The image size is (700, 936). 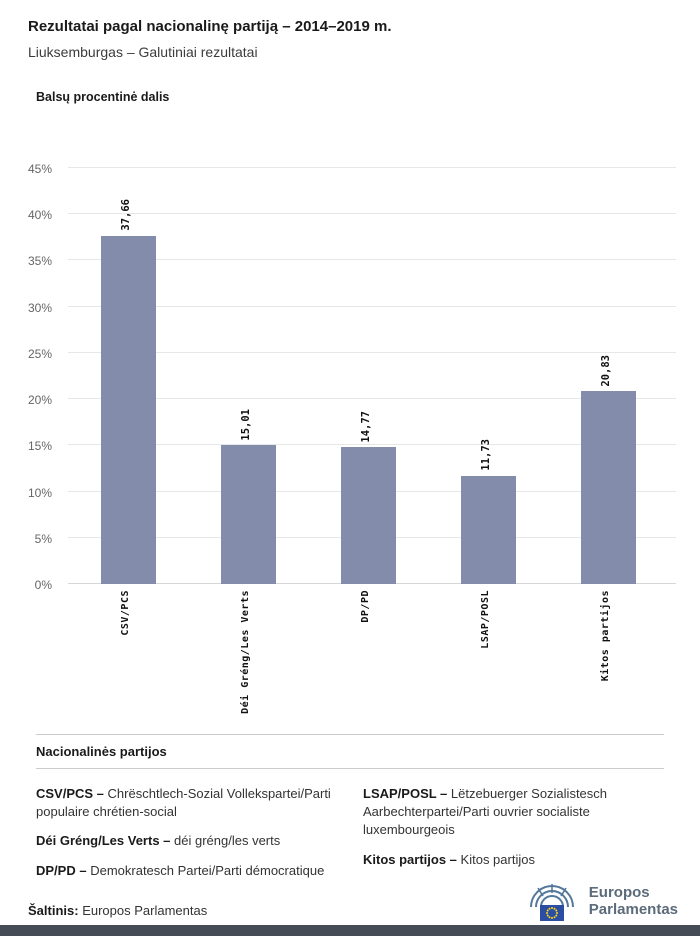 I want to click on parliament-hemicycle-icon, so click(x=551, y=902).